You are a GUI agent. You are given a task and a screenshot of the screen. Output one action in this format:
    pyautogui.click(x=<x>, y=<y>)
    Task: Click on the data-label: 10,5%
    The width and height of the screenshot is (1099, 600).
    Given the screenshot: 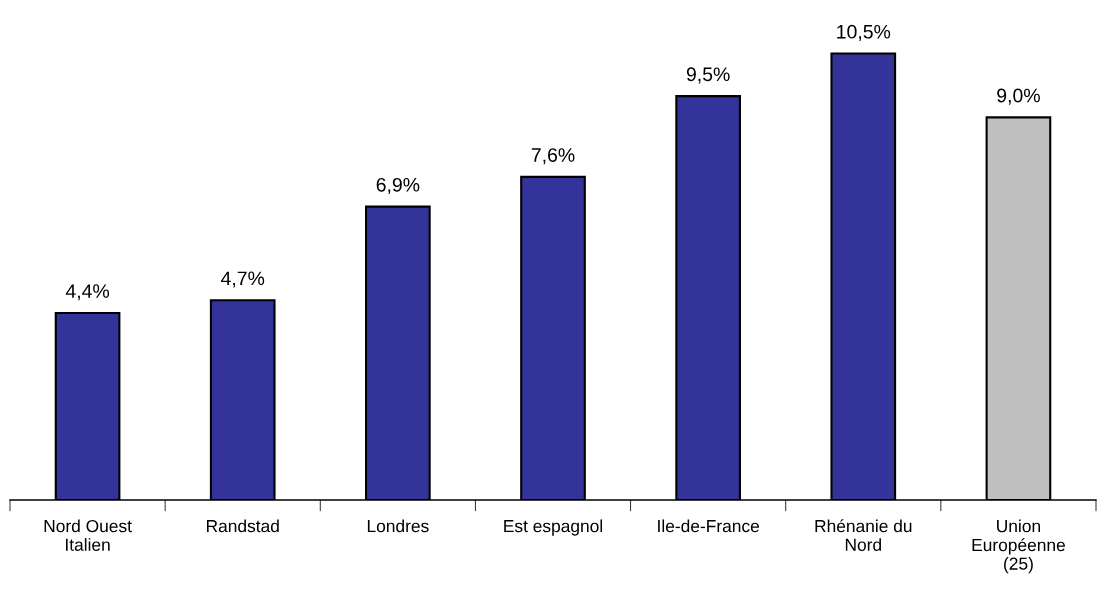 What is the action you would take?
    pyautogui.click(x=864, y=32)
    